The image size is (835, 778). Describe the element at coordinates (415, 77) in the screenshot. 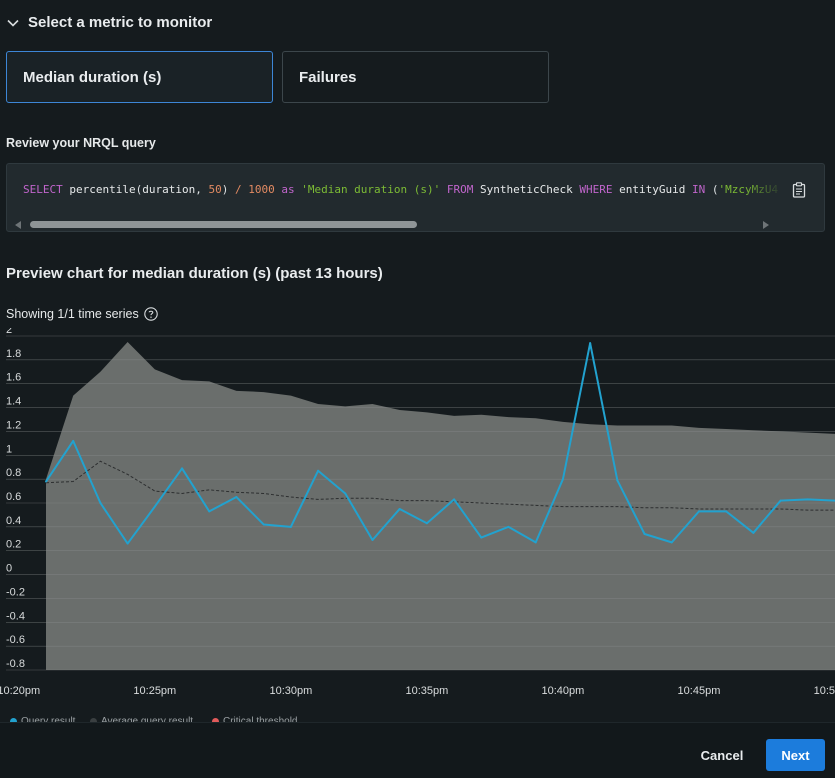

I see `metric-option-failures: Failures` at that location.